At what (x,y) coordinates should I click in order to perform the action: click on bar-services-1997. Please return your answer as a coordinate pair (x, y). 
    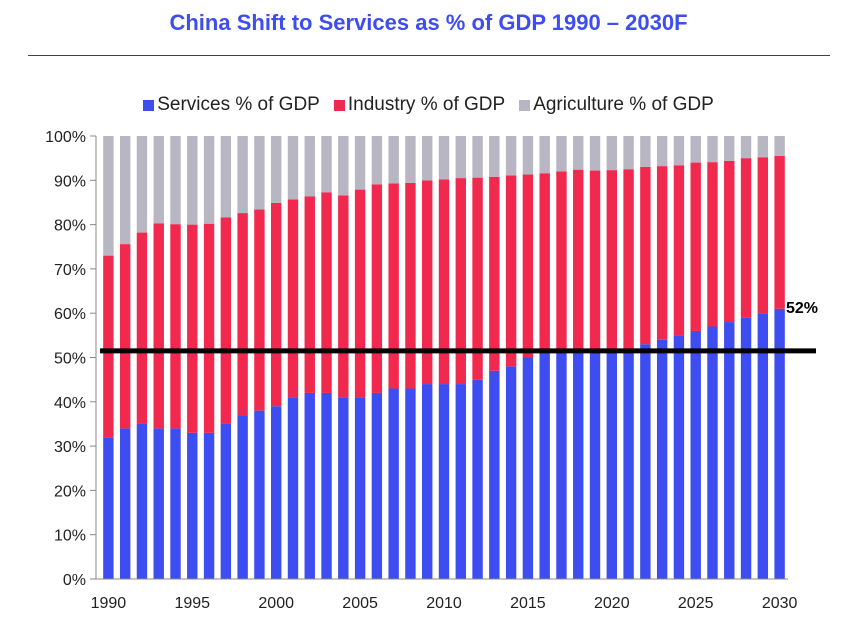
    Looking at the image, I should click on (226, 501).